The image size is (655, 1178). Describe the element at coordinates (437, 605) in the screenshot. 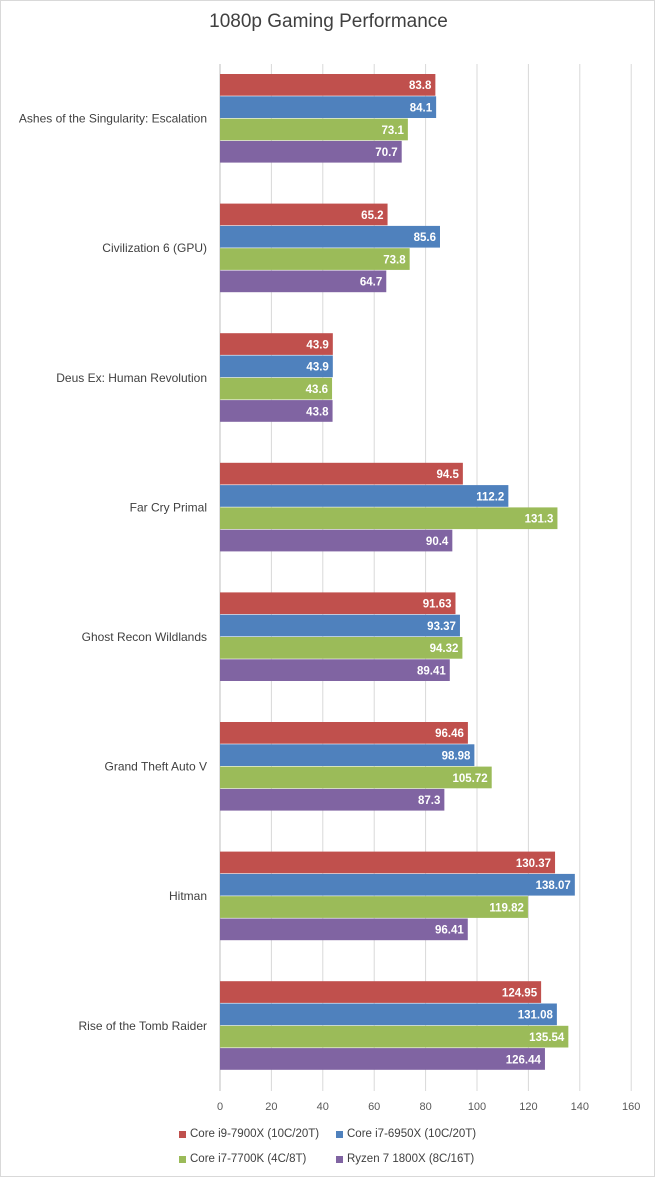

I see `data-label-s0-c4: 91.63` at that location.